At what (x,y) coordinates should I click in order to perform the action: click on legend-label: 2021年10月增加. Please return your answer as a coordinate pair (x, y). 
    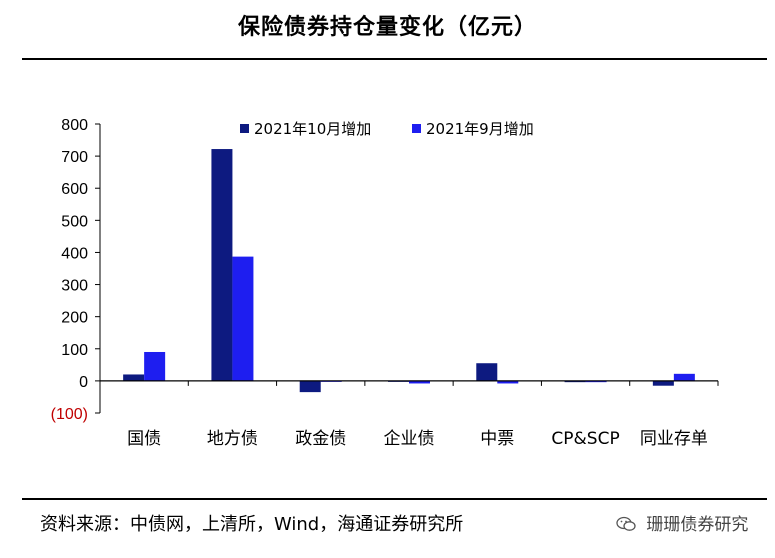
    Looking at the image, I should click on (312, 129).